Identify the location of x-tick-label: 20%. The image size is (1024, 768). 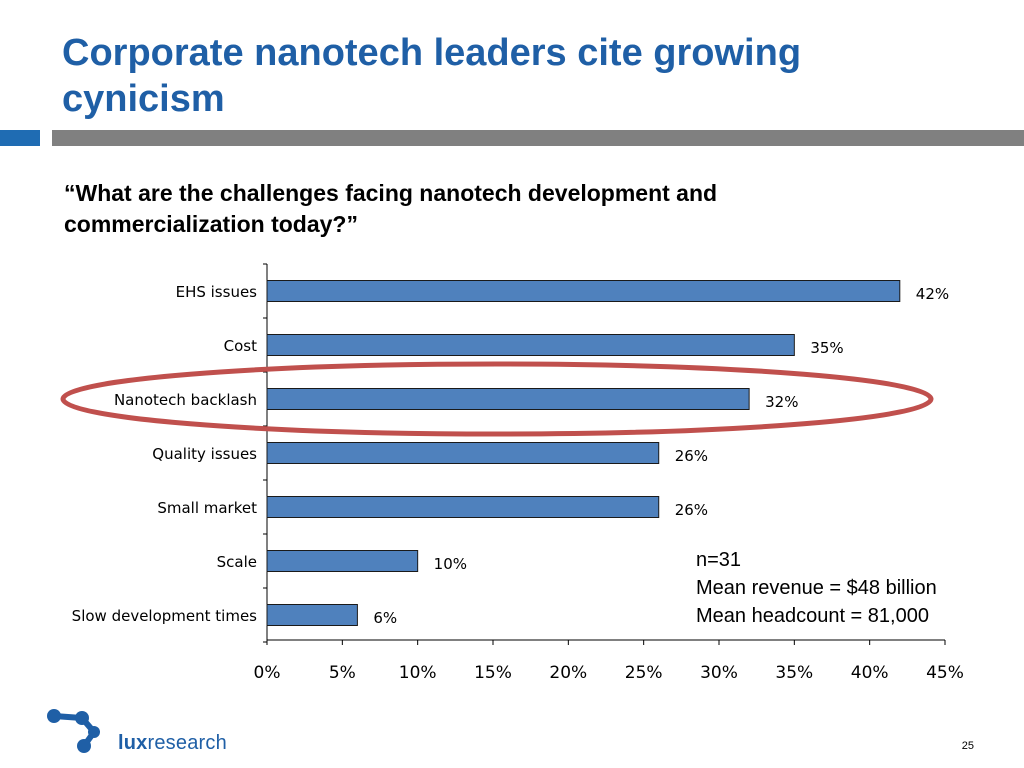
(568, 673).